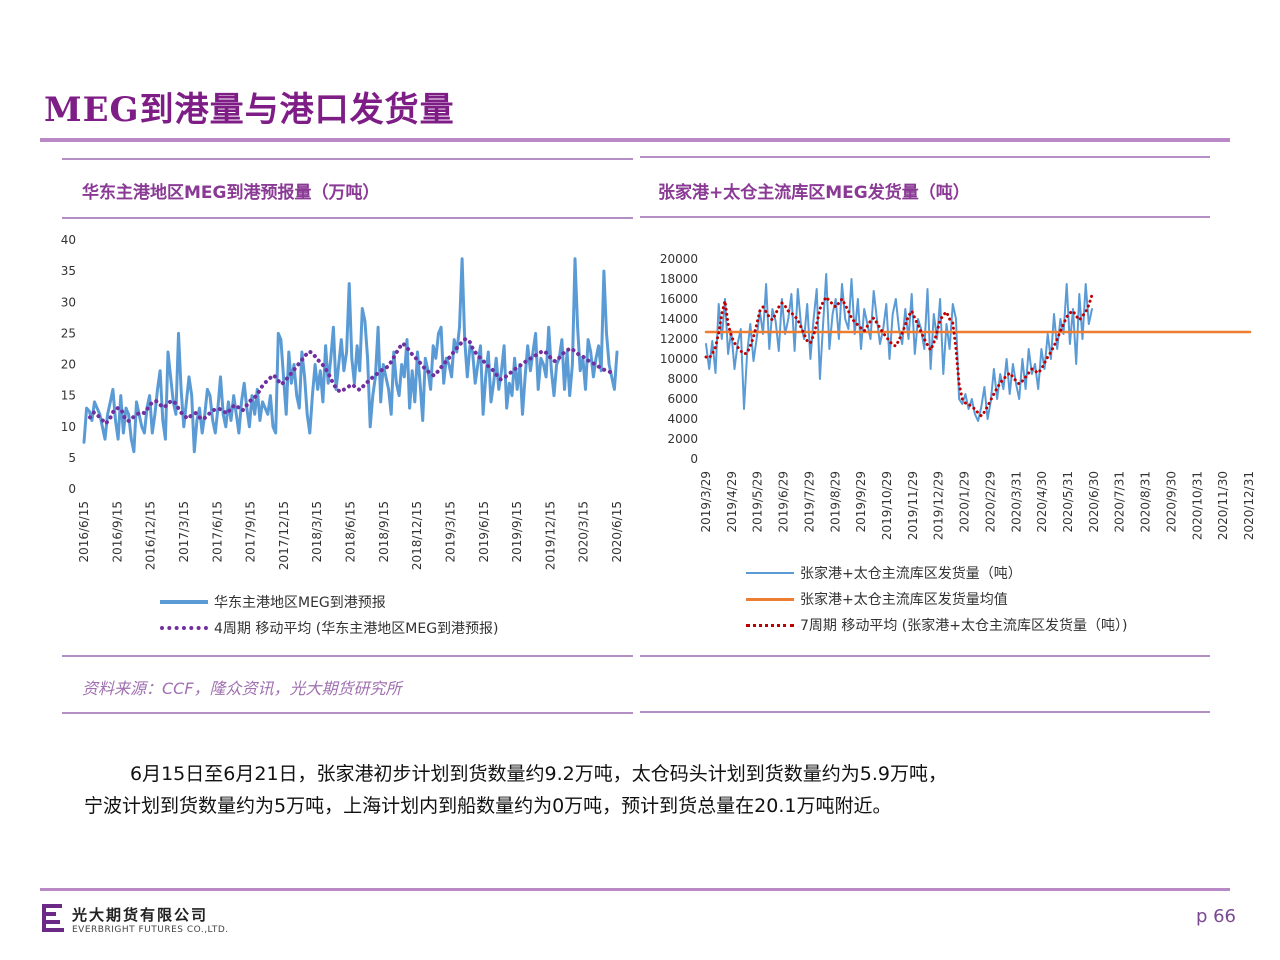 The height and width of the screenshot is (960, 1280). Describe the element at coordinates (1215, 916) in the screenshot. I see `page-number: p 66` at that location.